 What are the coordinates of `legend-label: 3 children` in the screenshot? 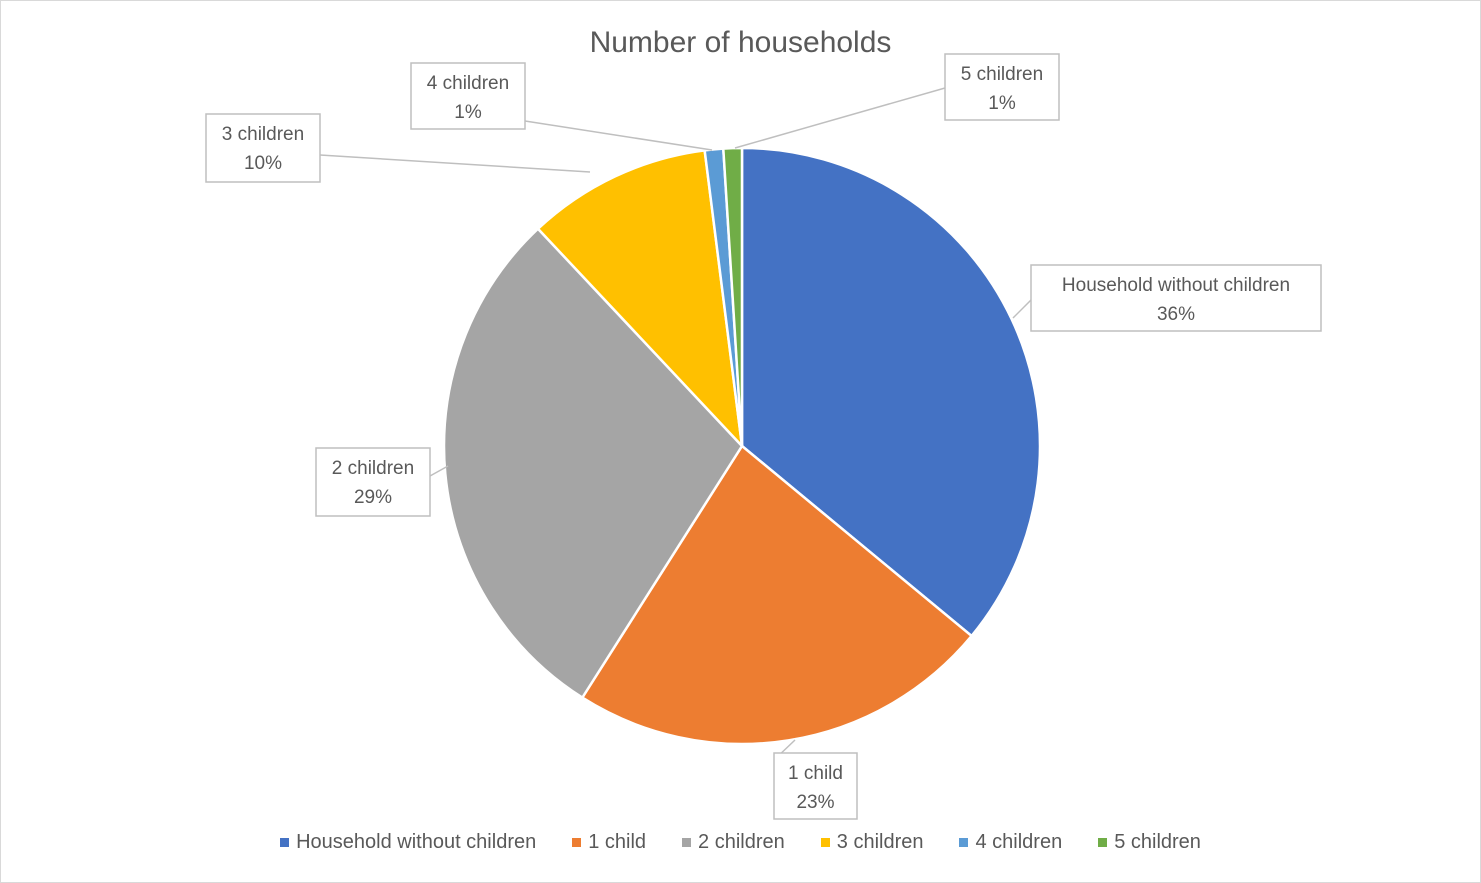 It's located at (880, 842).